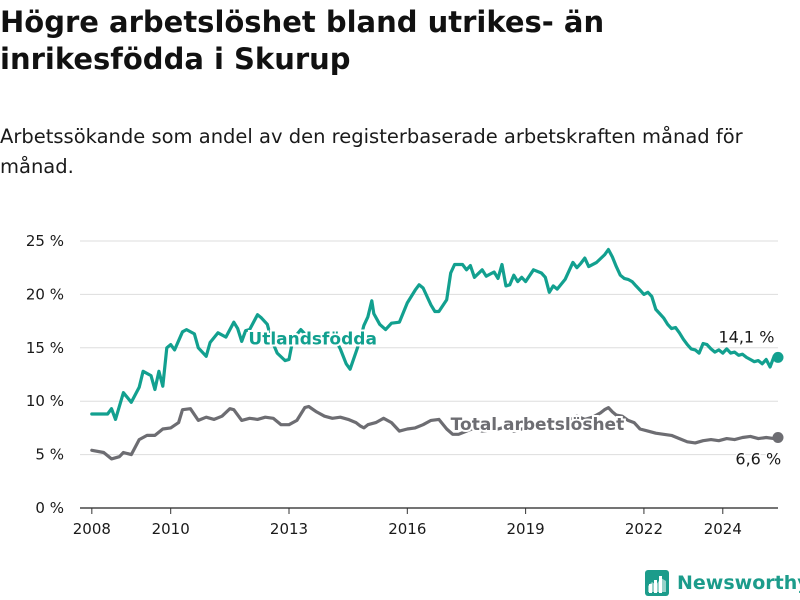  I want to click on x-tick-label: 2010, so click(171, 529).